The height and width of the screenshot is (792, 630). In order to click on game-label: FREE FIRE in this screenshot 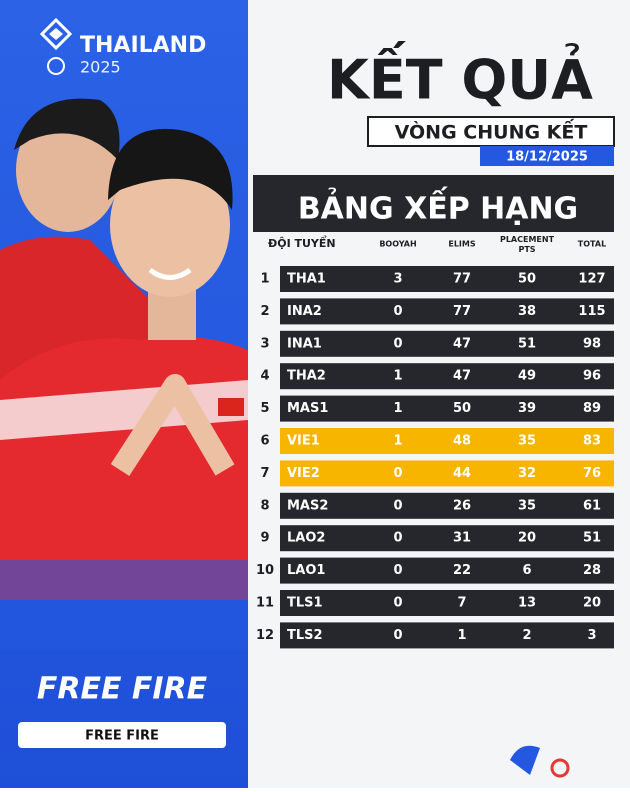, I will do `click(122, 736)`.